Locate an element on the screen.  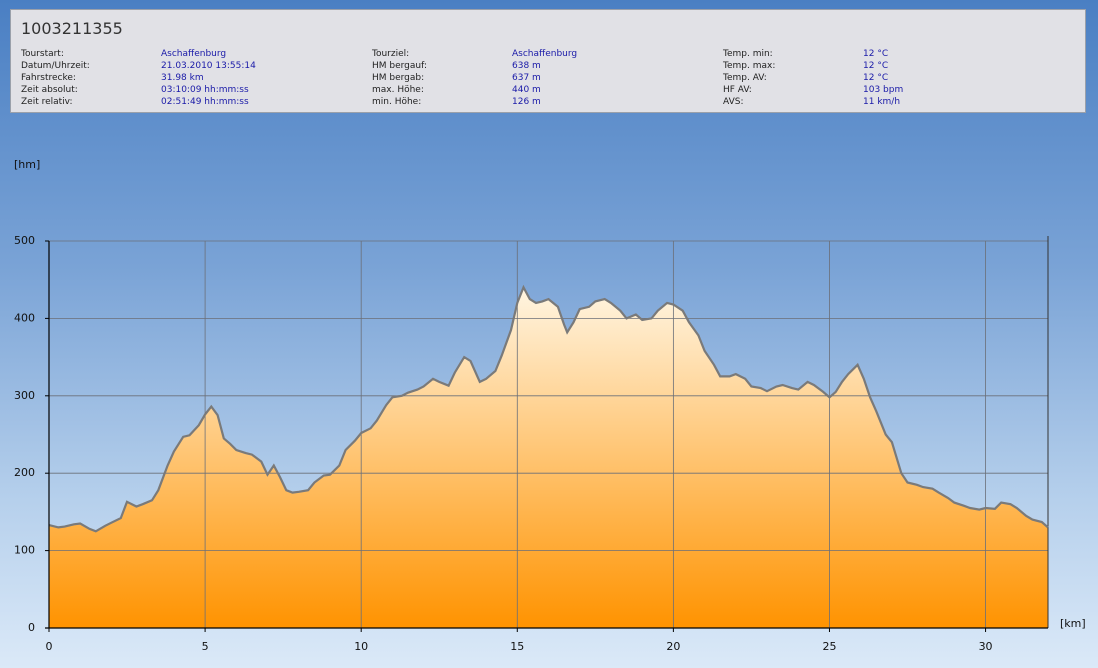
field-value: 103 bpm is located at coordinates (883, 90).